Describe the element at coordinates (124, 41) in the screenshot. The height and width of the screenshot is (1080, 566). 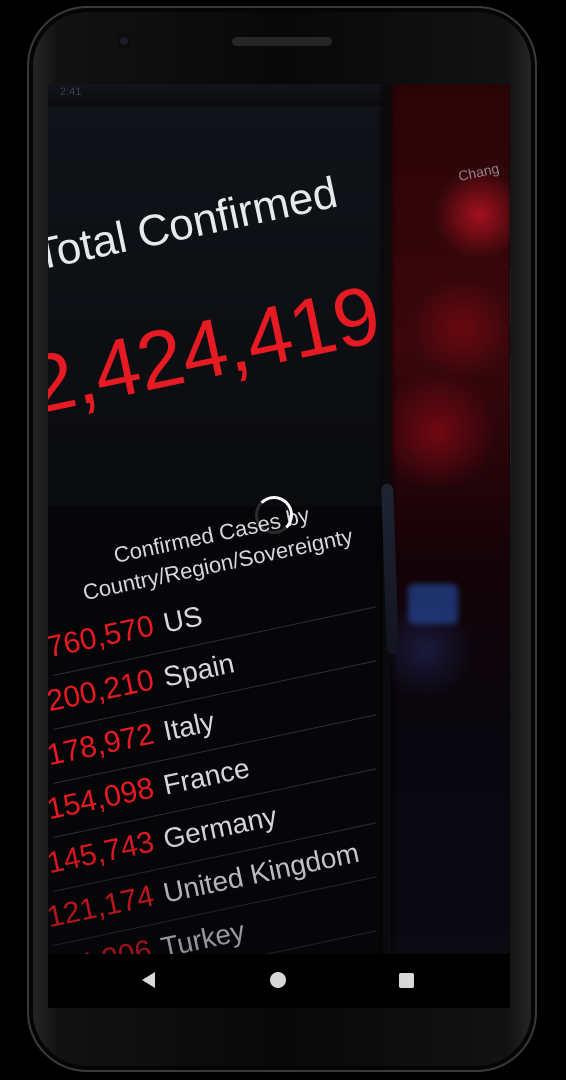
I see `front-camera-icon` at that location.